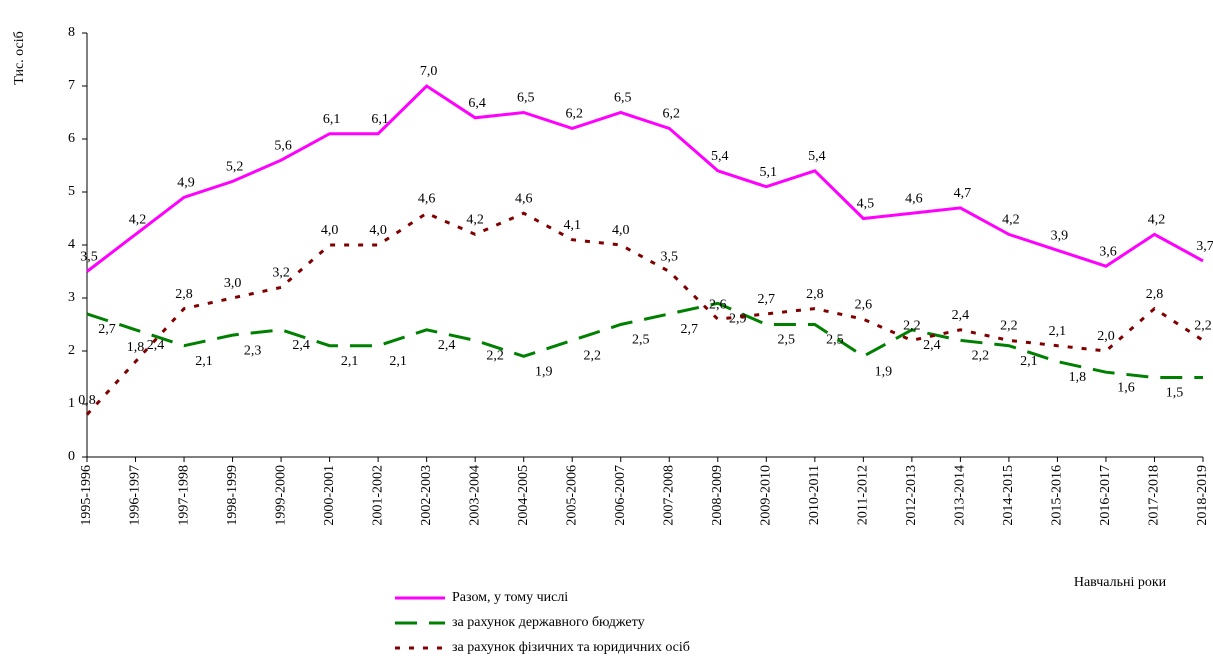 The width and height of the screenshot is (1213, 662). What do you see at coordinates (1175, 393) in the screenshot?
I see `data-label: 1,5` at bounding box center [1175, 393].